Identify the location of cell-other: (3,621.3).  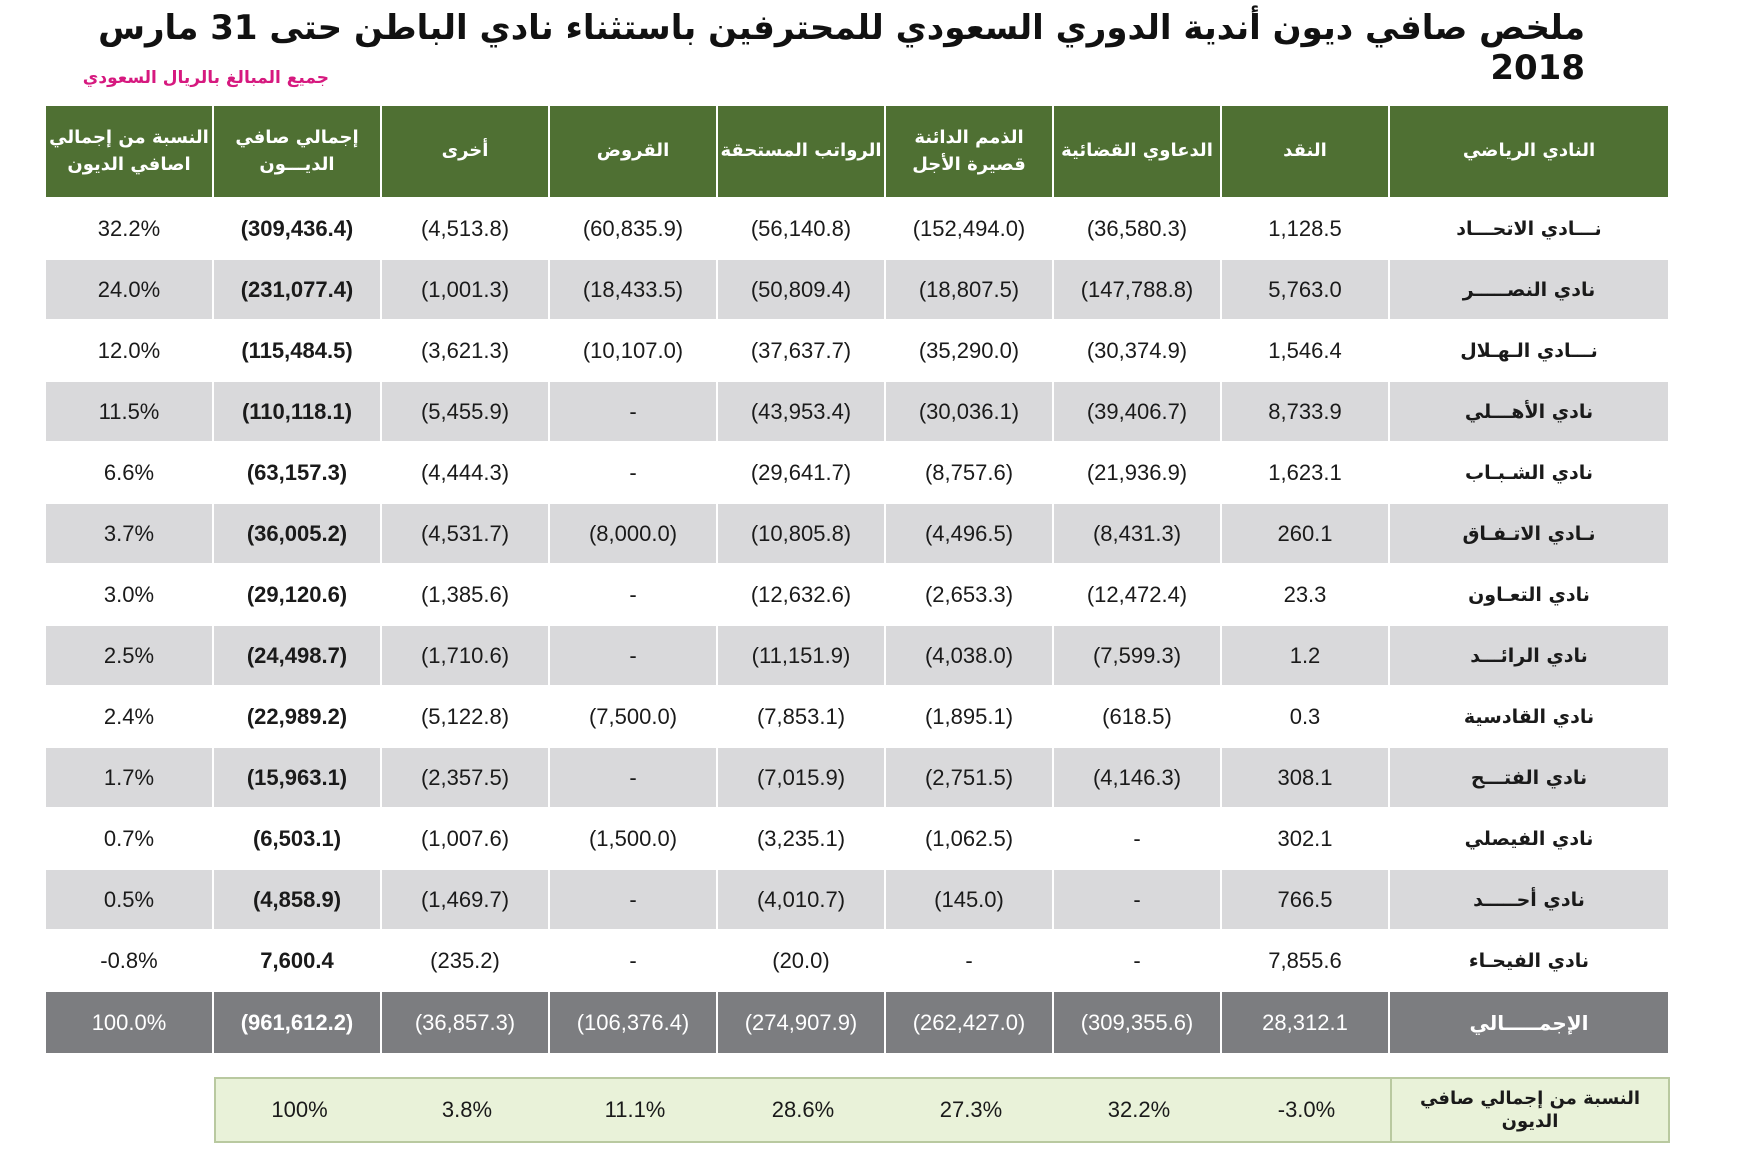
(465, 350).